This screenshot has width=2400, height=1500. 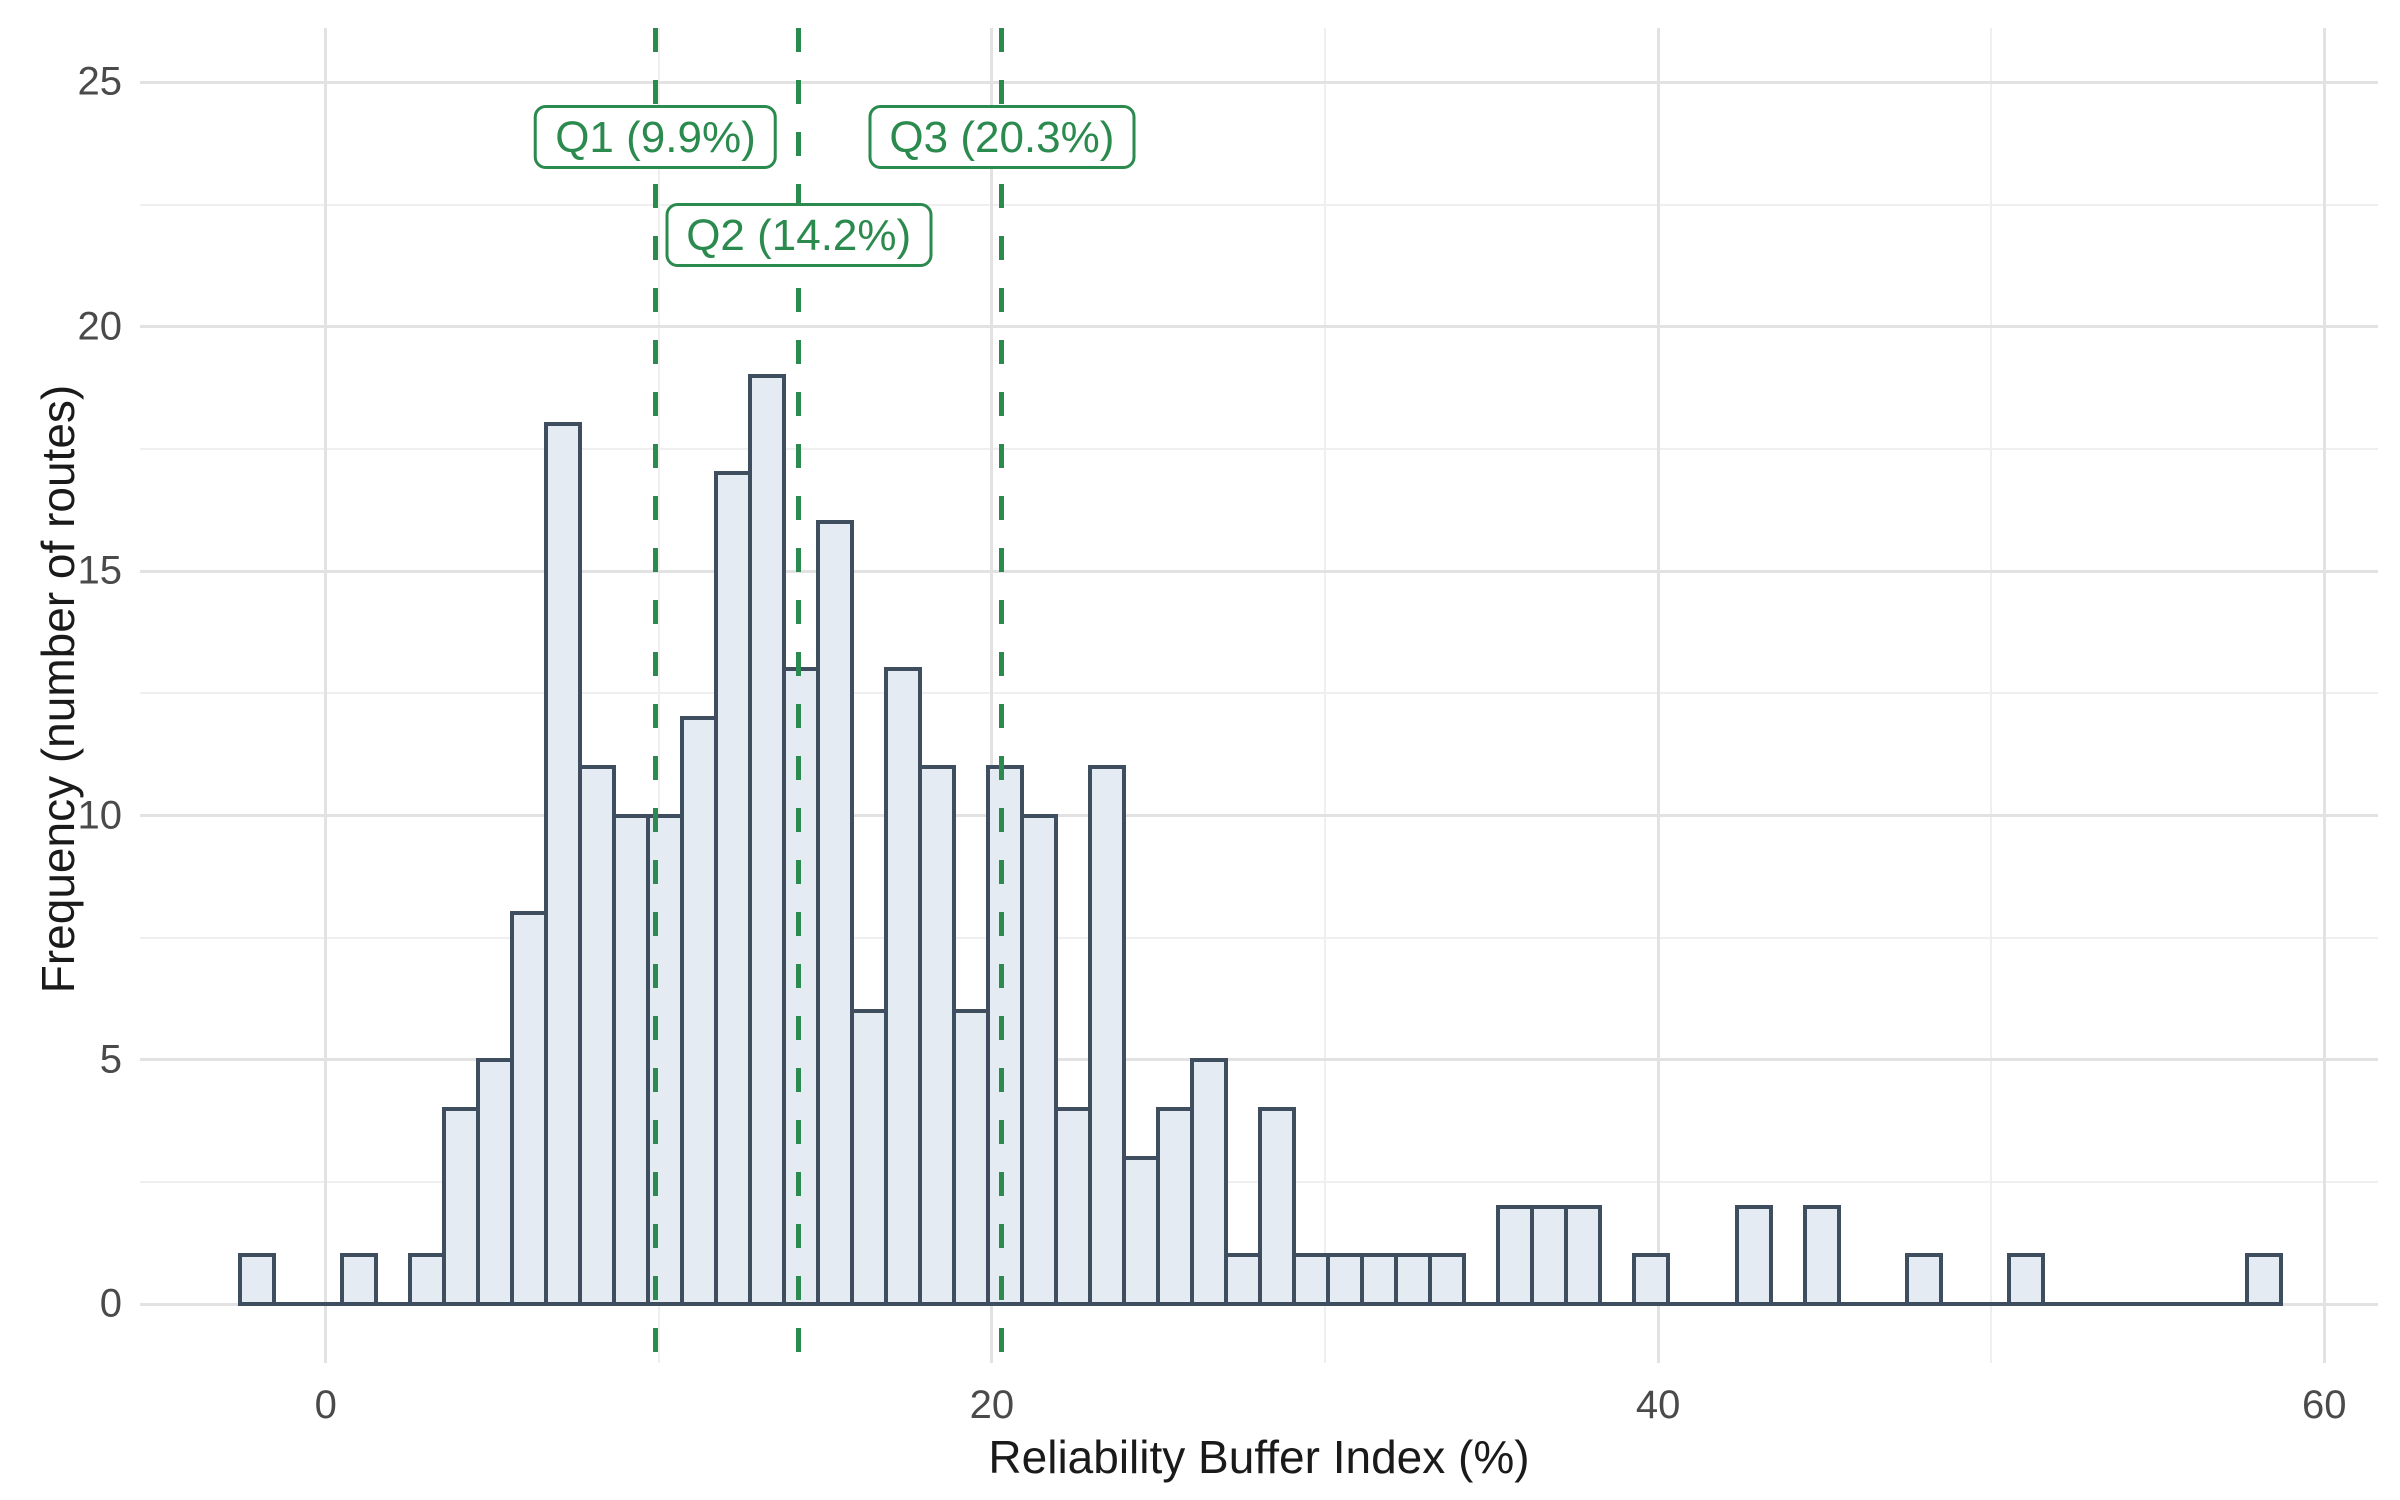 I want to click on x-tick-label: 20, so click(x=992, y=1405).